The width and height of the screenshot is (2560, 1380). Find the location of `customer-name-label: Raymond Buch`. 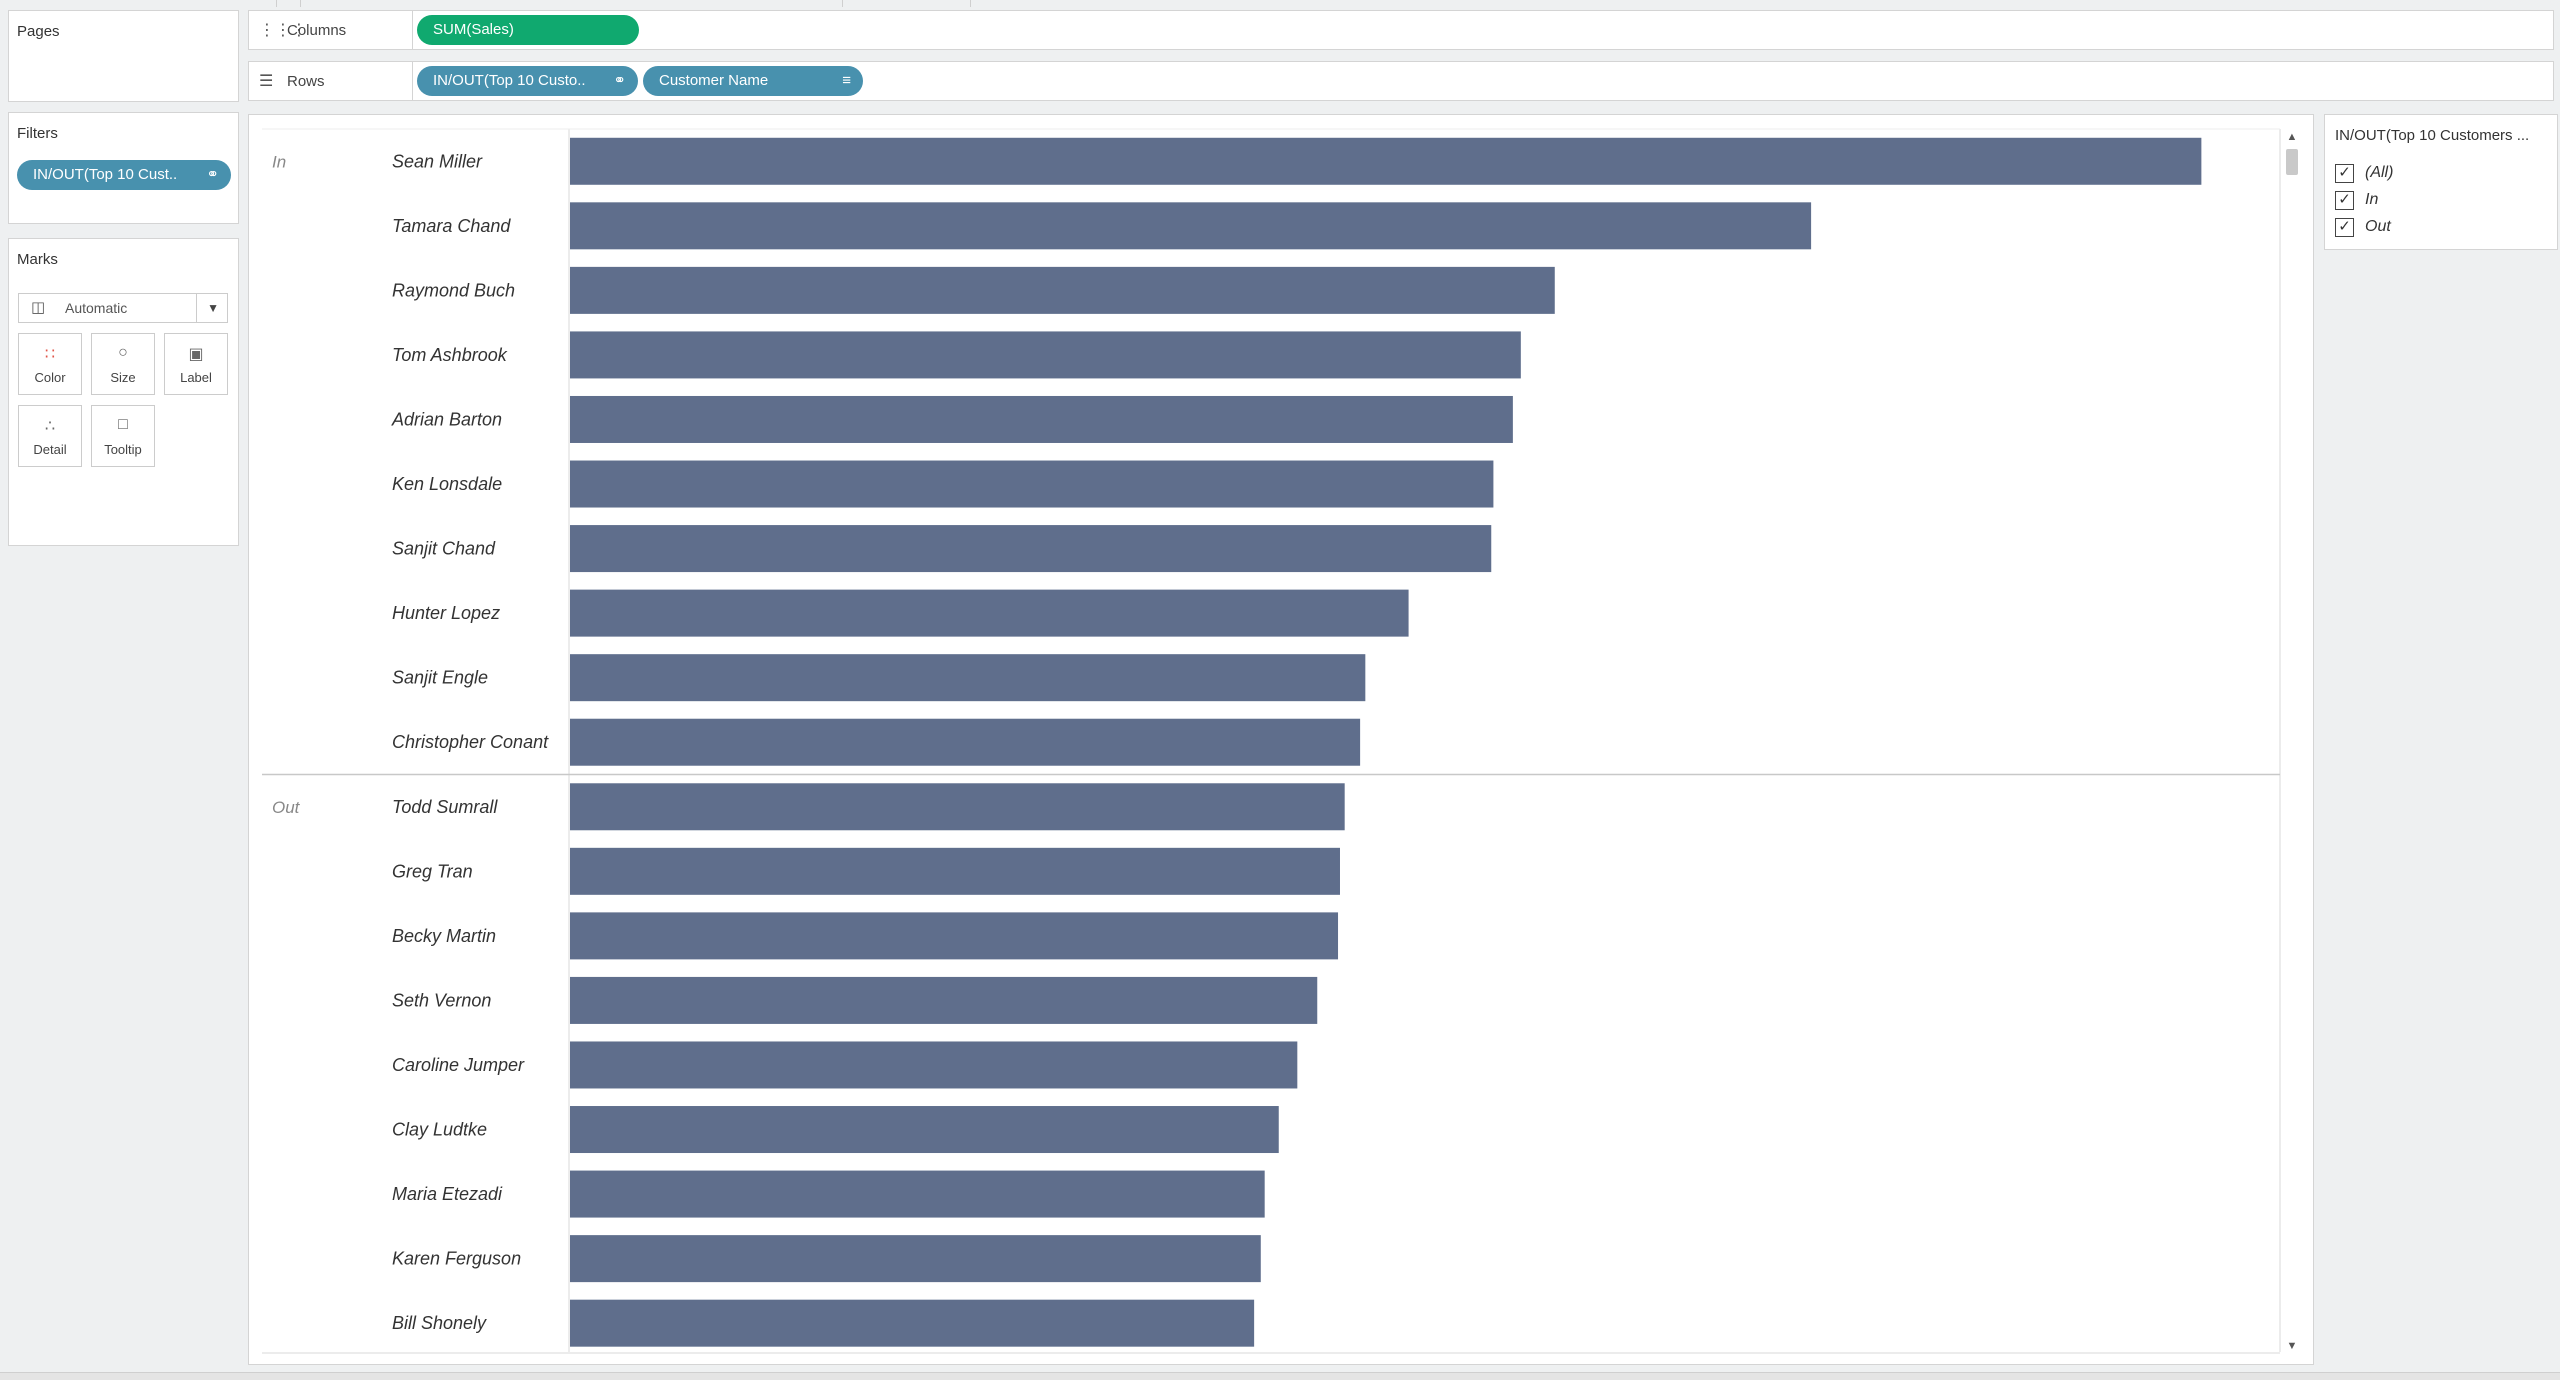

customer-name-label: Raymond Buch is located at coordinates (453, 290).